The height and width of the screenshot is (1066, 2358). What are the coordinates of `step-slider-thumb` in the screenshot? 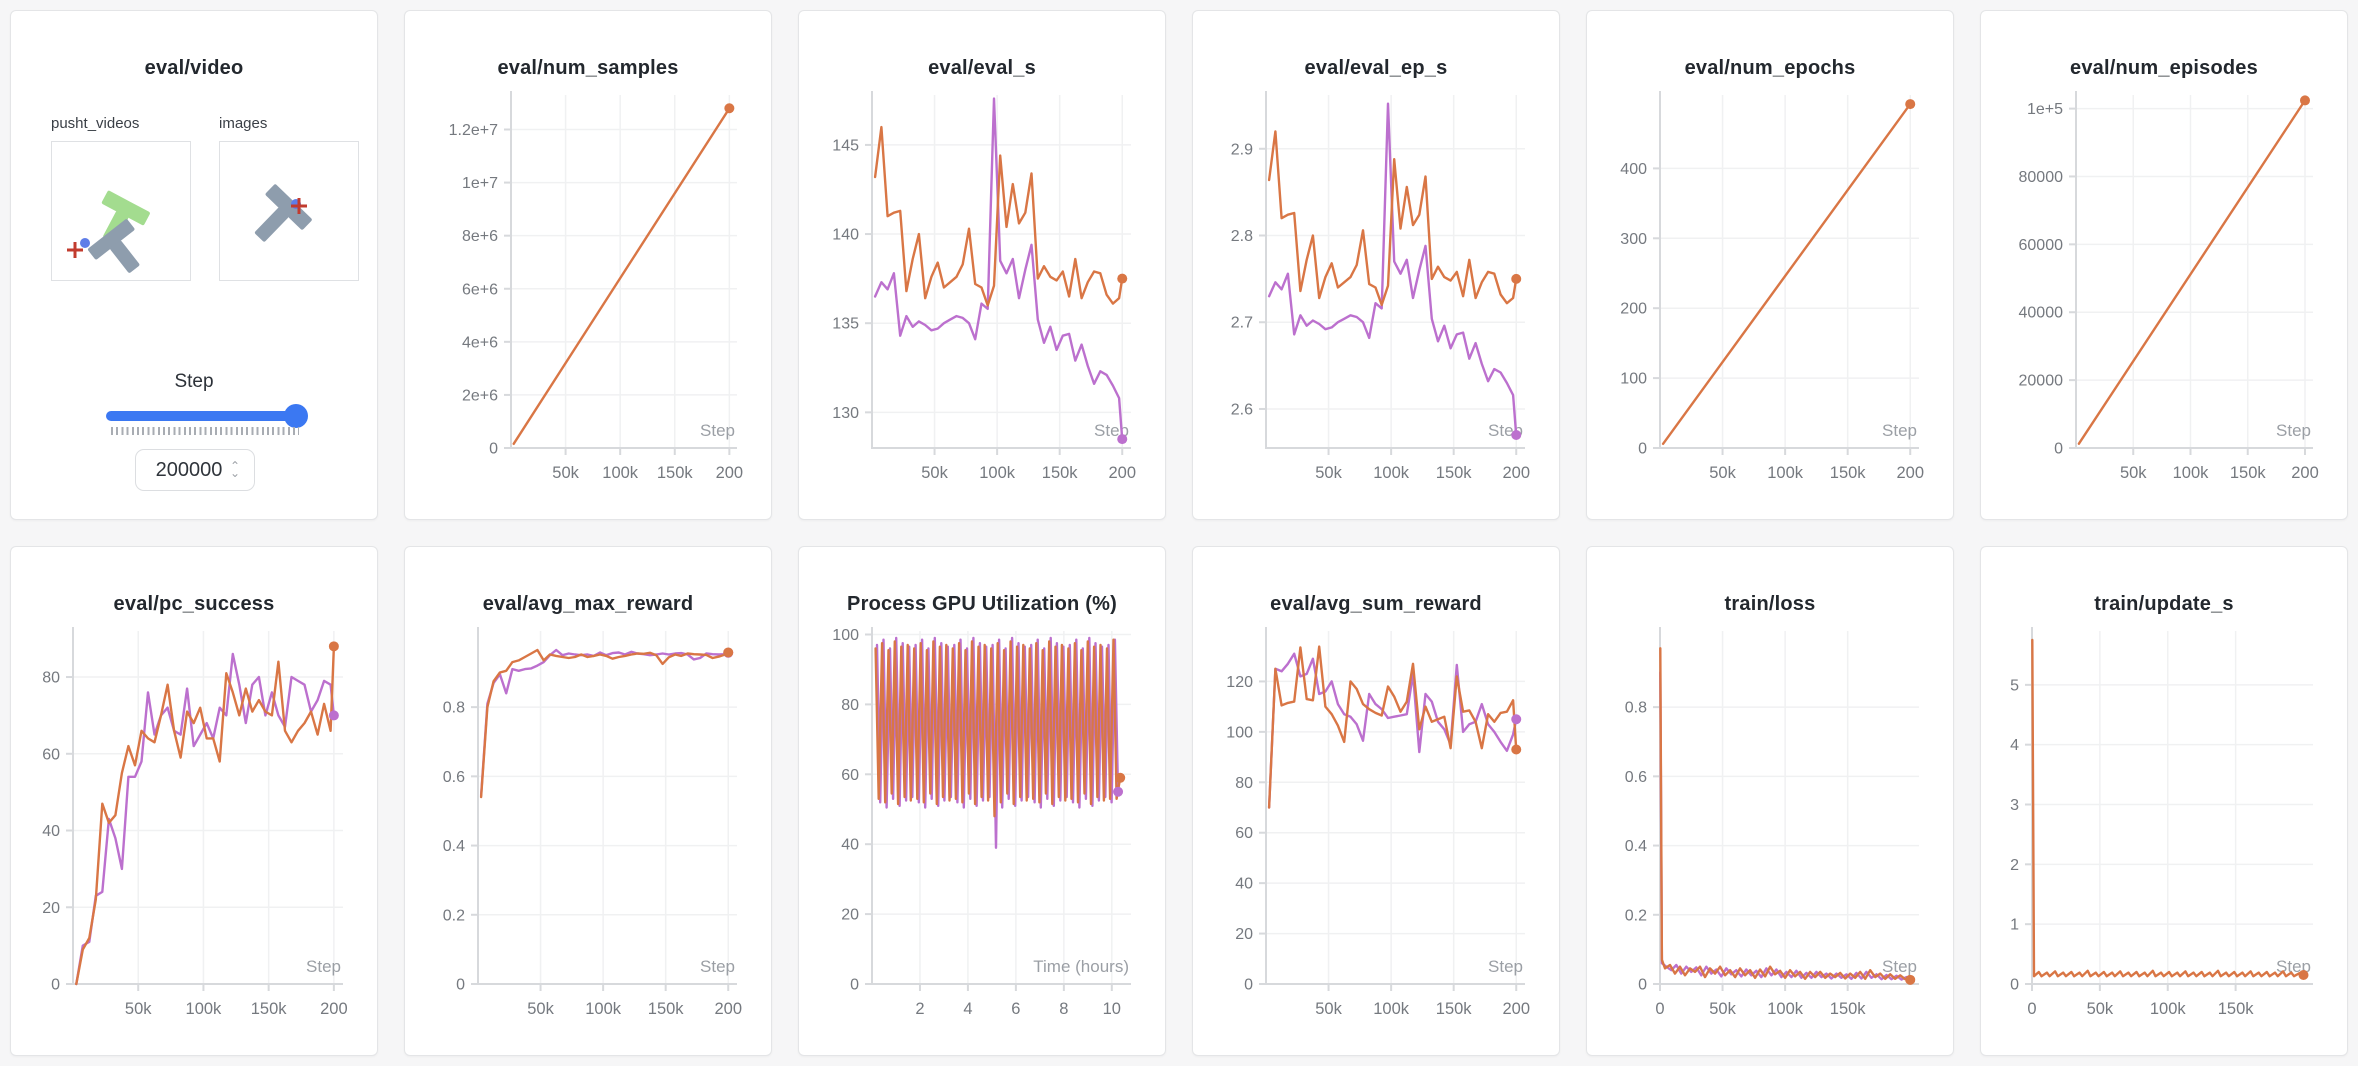 It's located at (296, 416).